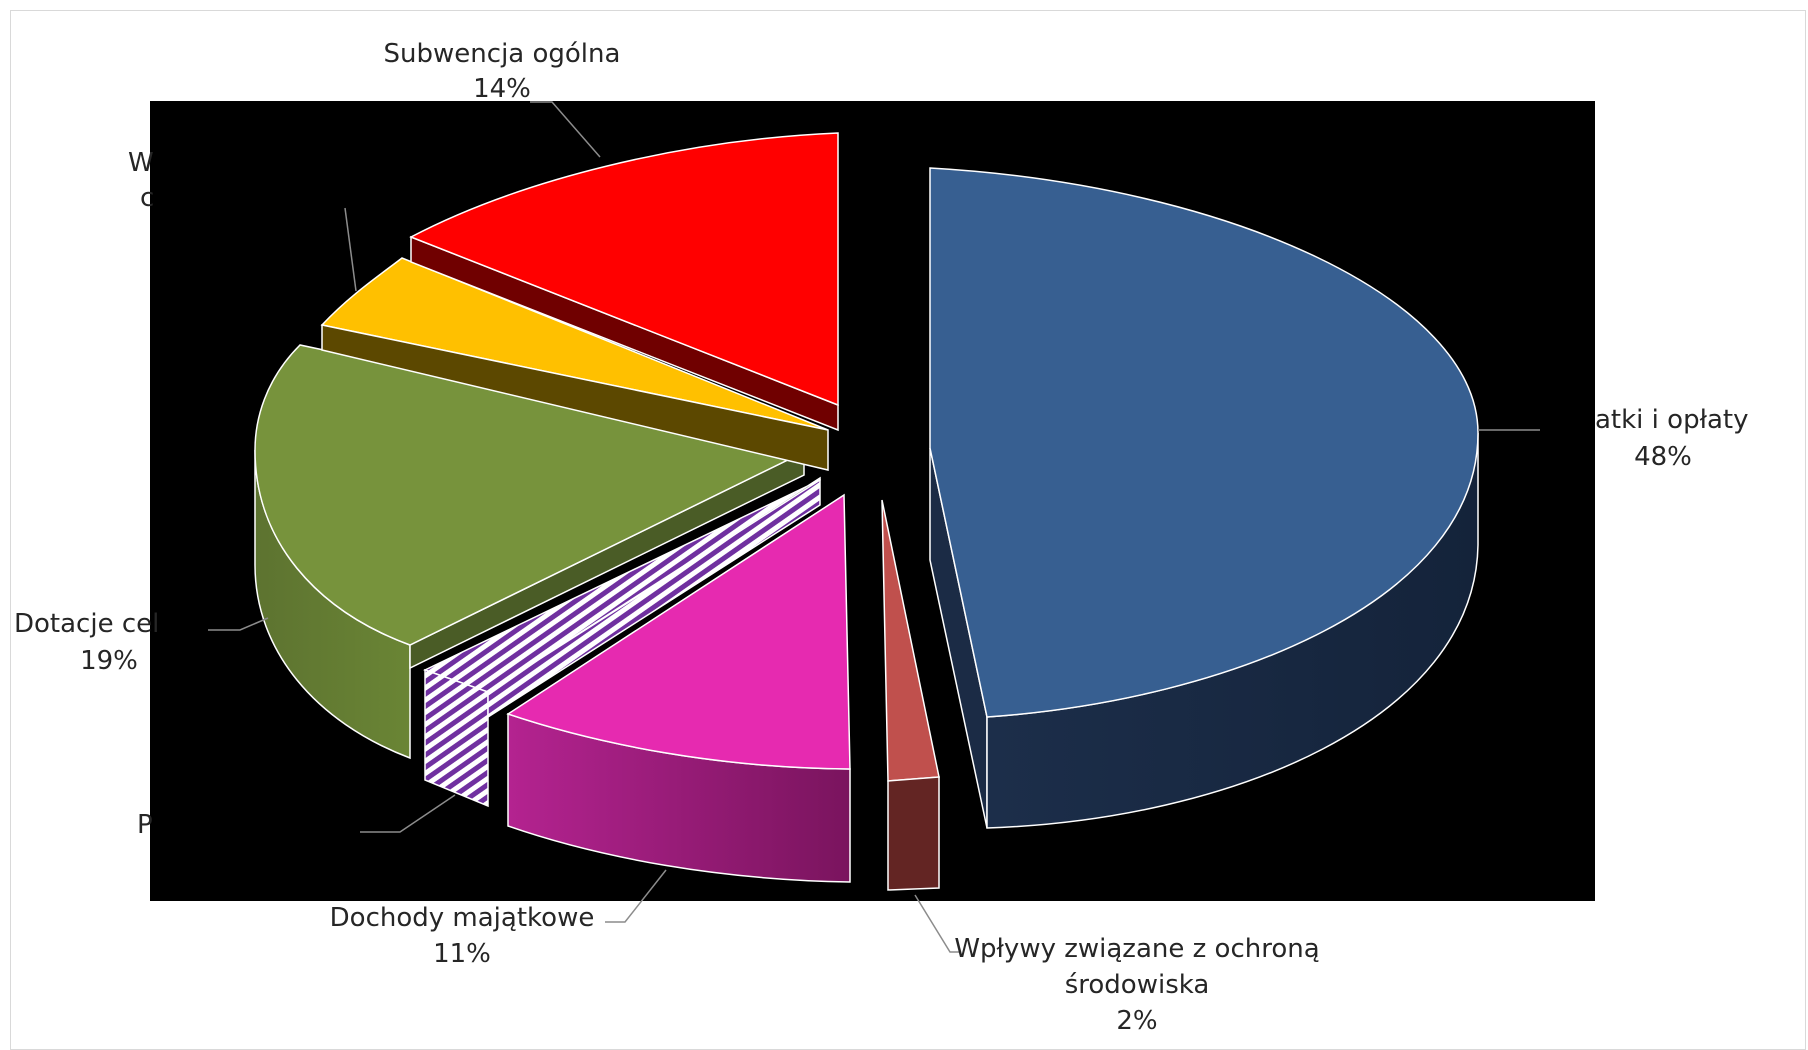 This screenshot has height=1050, width=1808. I want to click on label-subwencja-pct: 14%, so click(502, 89).